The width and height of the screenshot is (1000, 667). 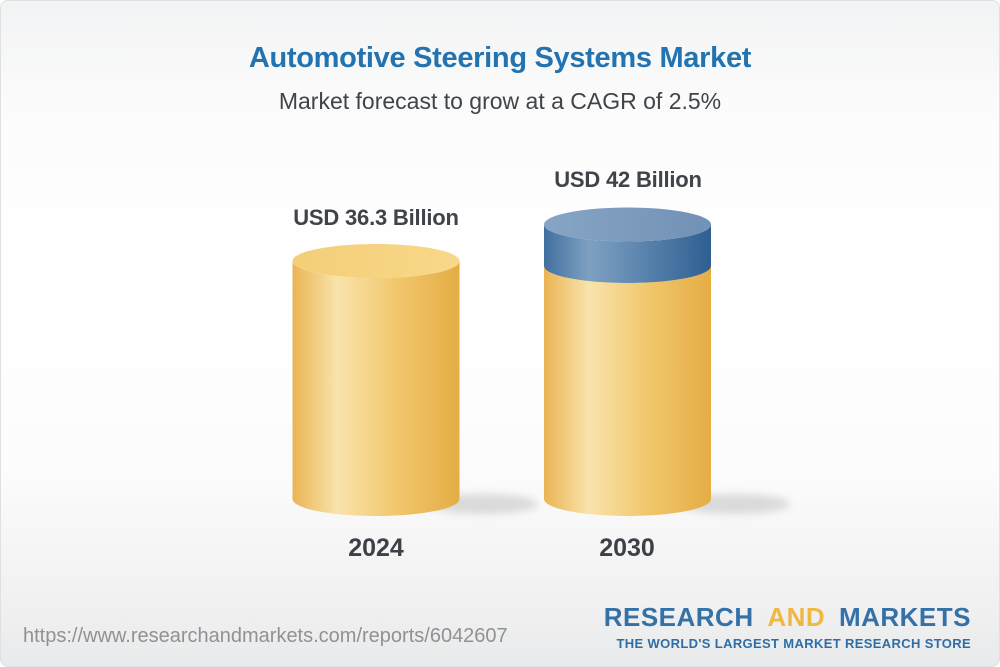 What do you see at coordinates (796, 617) in the screenshot?
I see `logo-word-and: AND` at bounding box center [796, 617].